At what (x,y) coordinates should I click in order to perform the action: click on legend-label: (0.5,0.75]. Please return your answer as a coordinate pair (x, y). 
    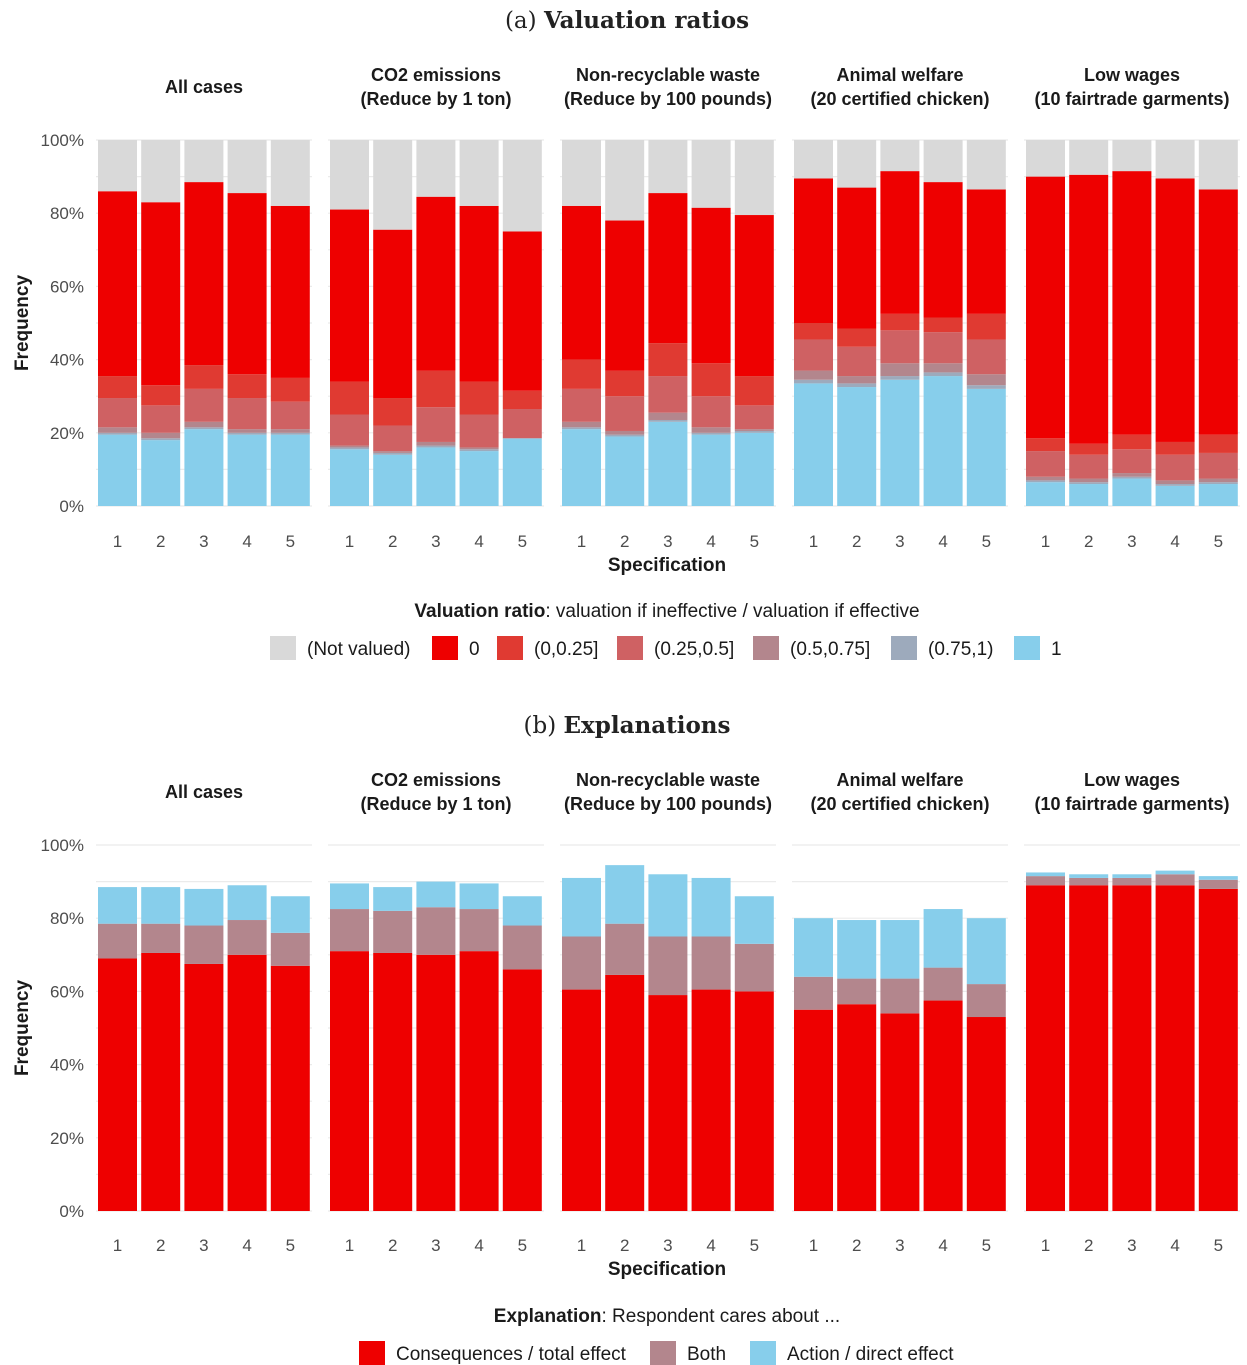
    Looking at the image, I should click on (830, 649).